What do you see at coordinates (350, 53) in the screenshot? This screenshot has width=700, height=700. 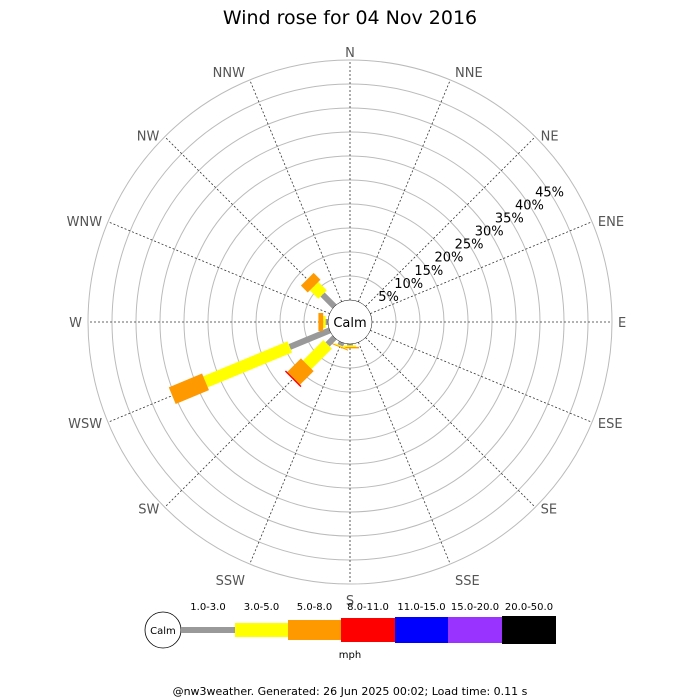 I see `direction-label: N` at bounding box center [350, 53].